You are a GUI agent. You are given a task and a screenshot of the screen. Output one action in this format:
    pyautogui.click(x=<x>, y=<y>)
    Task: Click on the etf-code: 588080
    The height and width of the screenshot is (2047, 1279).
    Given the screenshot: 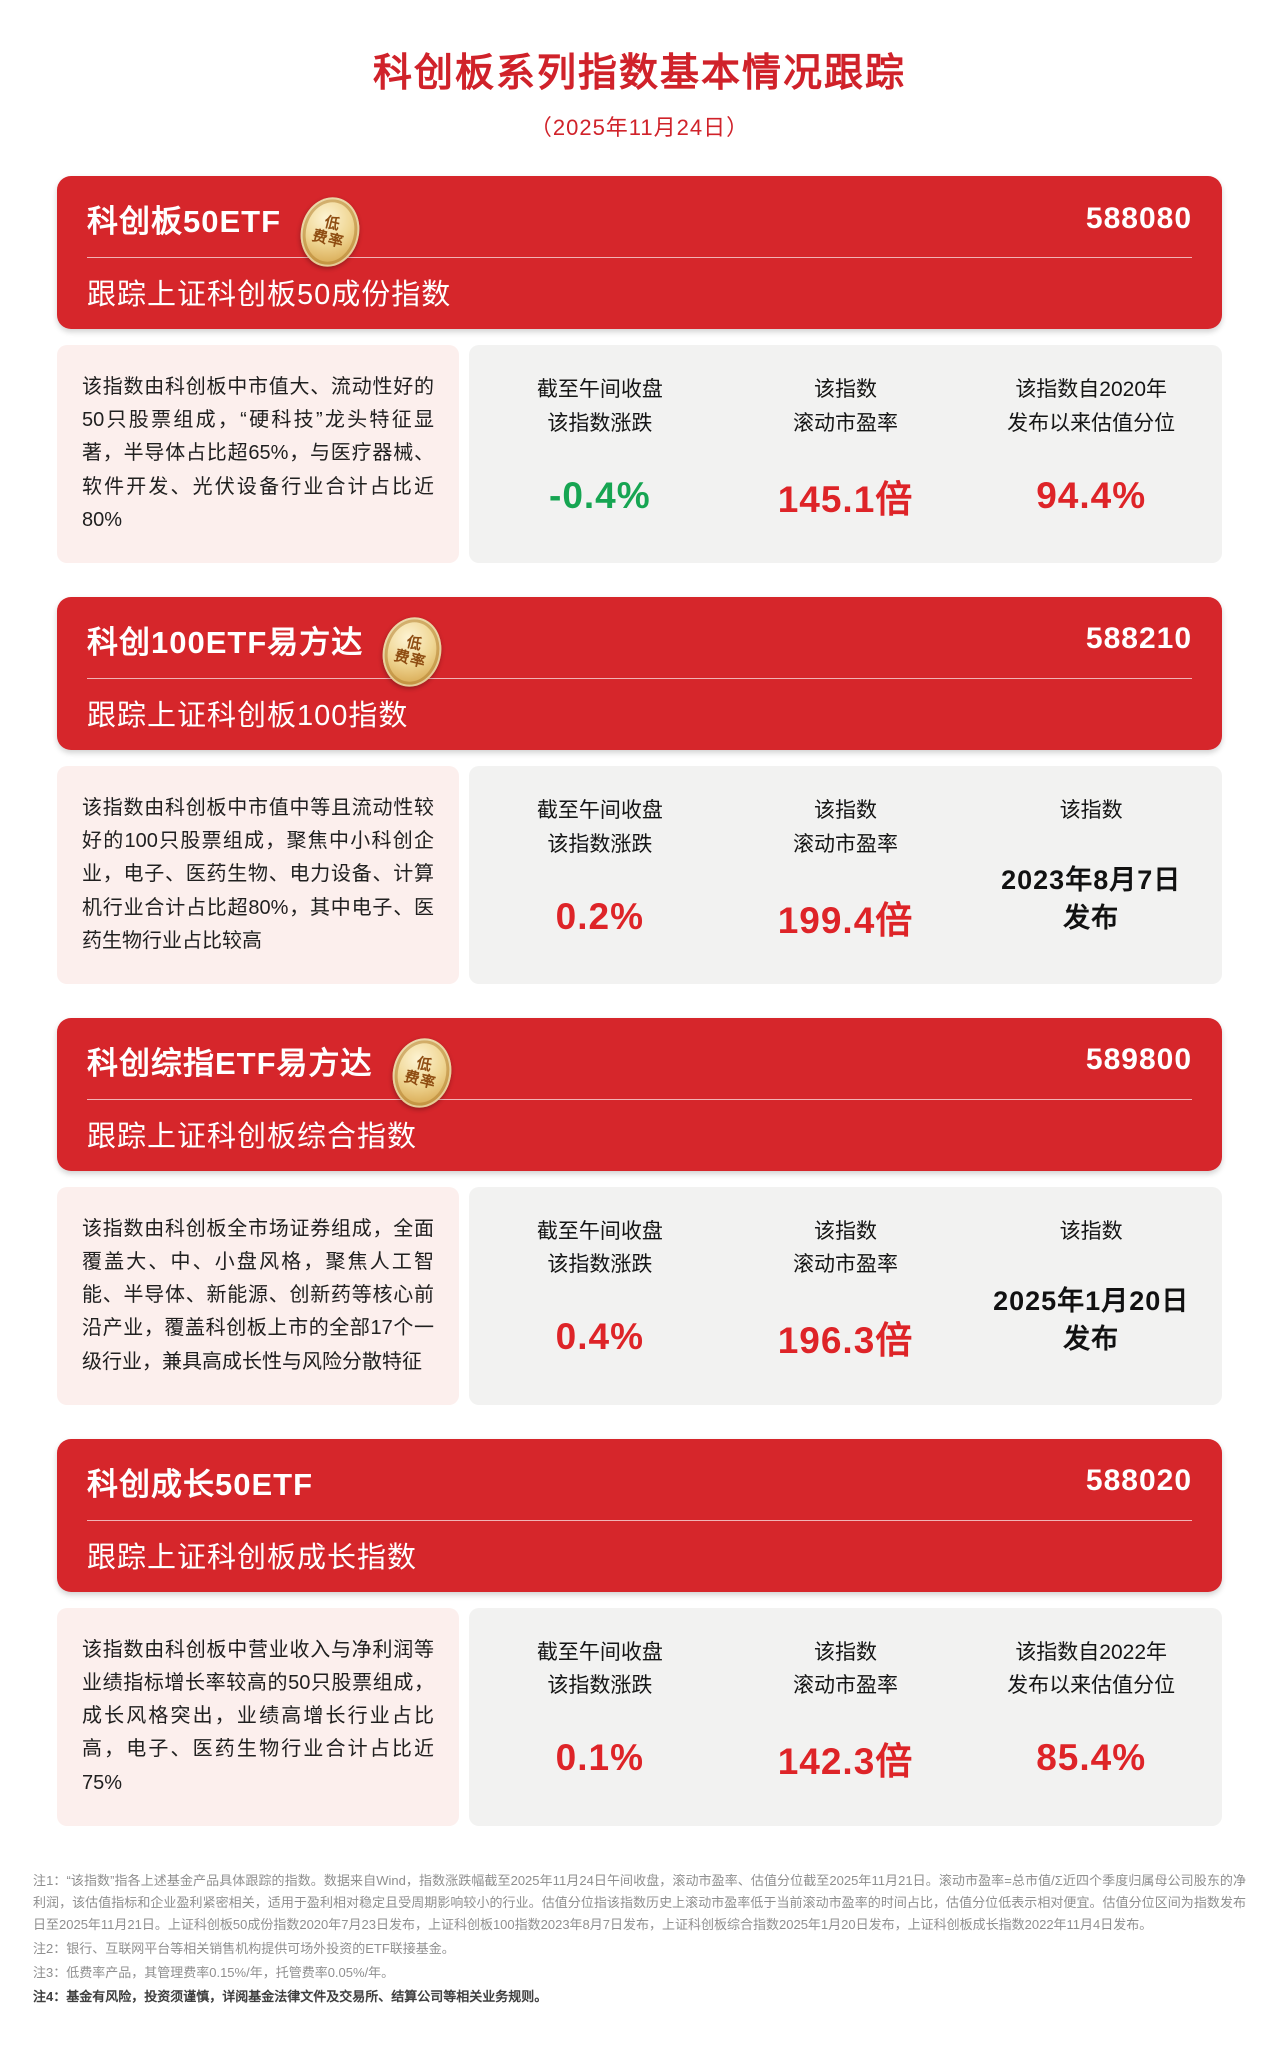 What is the action you would take?
    pyautogui.click(x=1138, y=218)
    